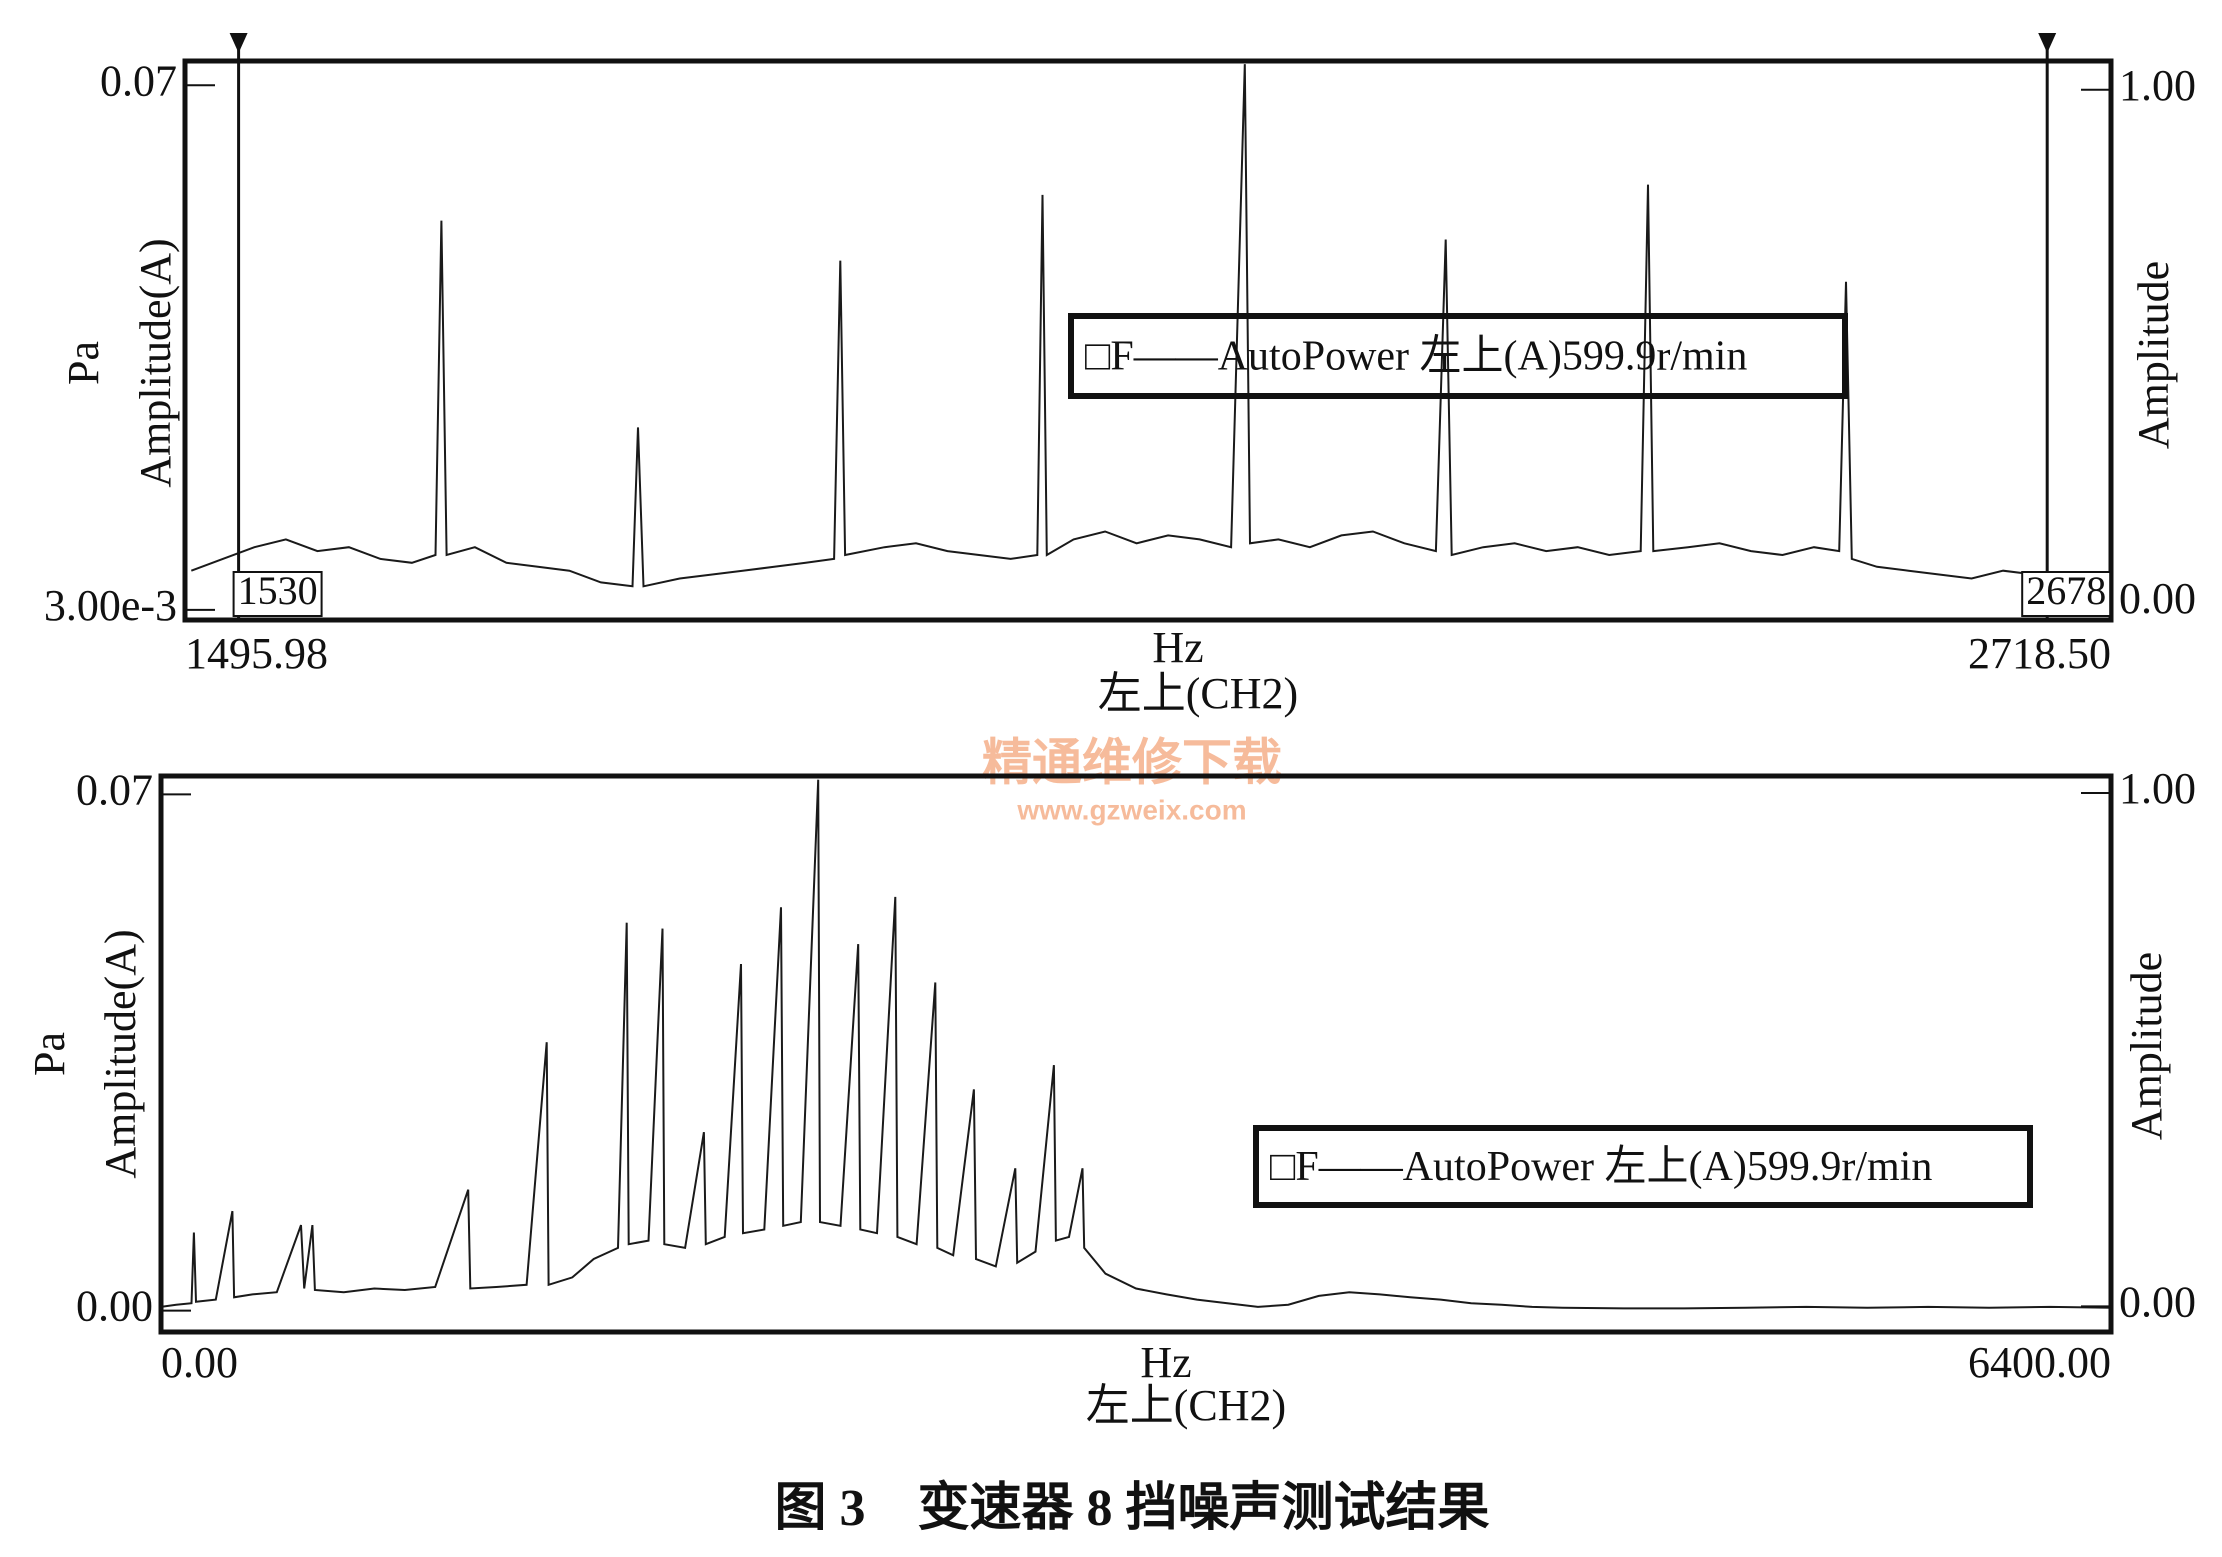 The width and height of the screenshot is (2222, 1557). Describe the element at coordinates (110, 605) in the screenshot. I see `y-tick-label: 3.00e-3` at that location.